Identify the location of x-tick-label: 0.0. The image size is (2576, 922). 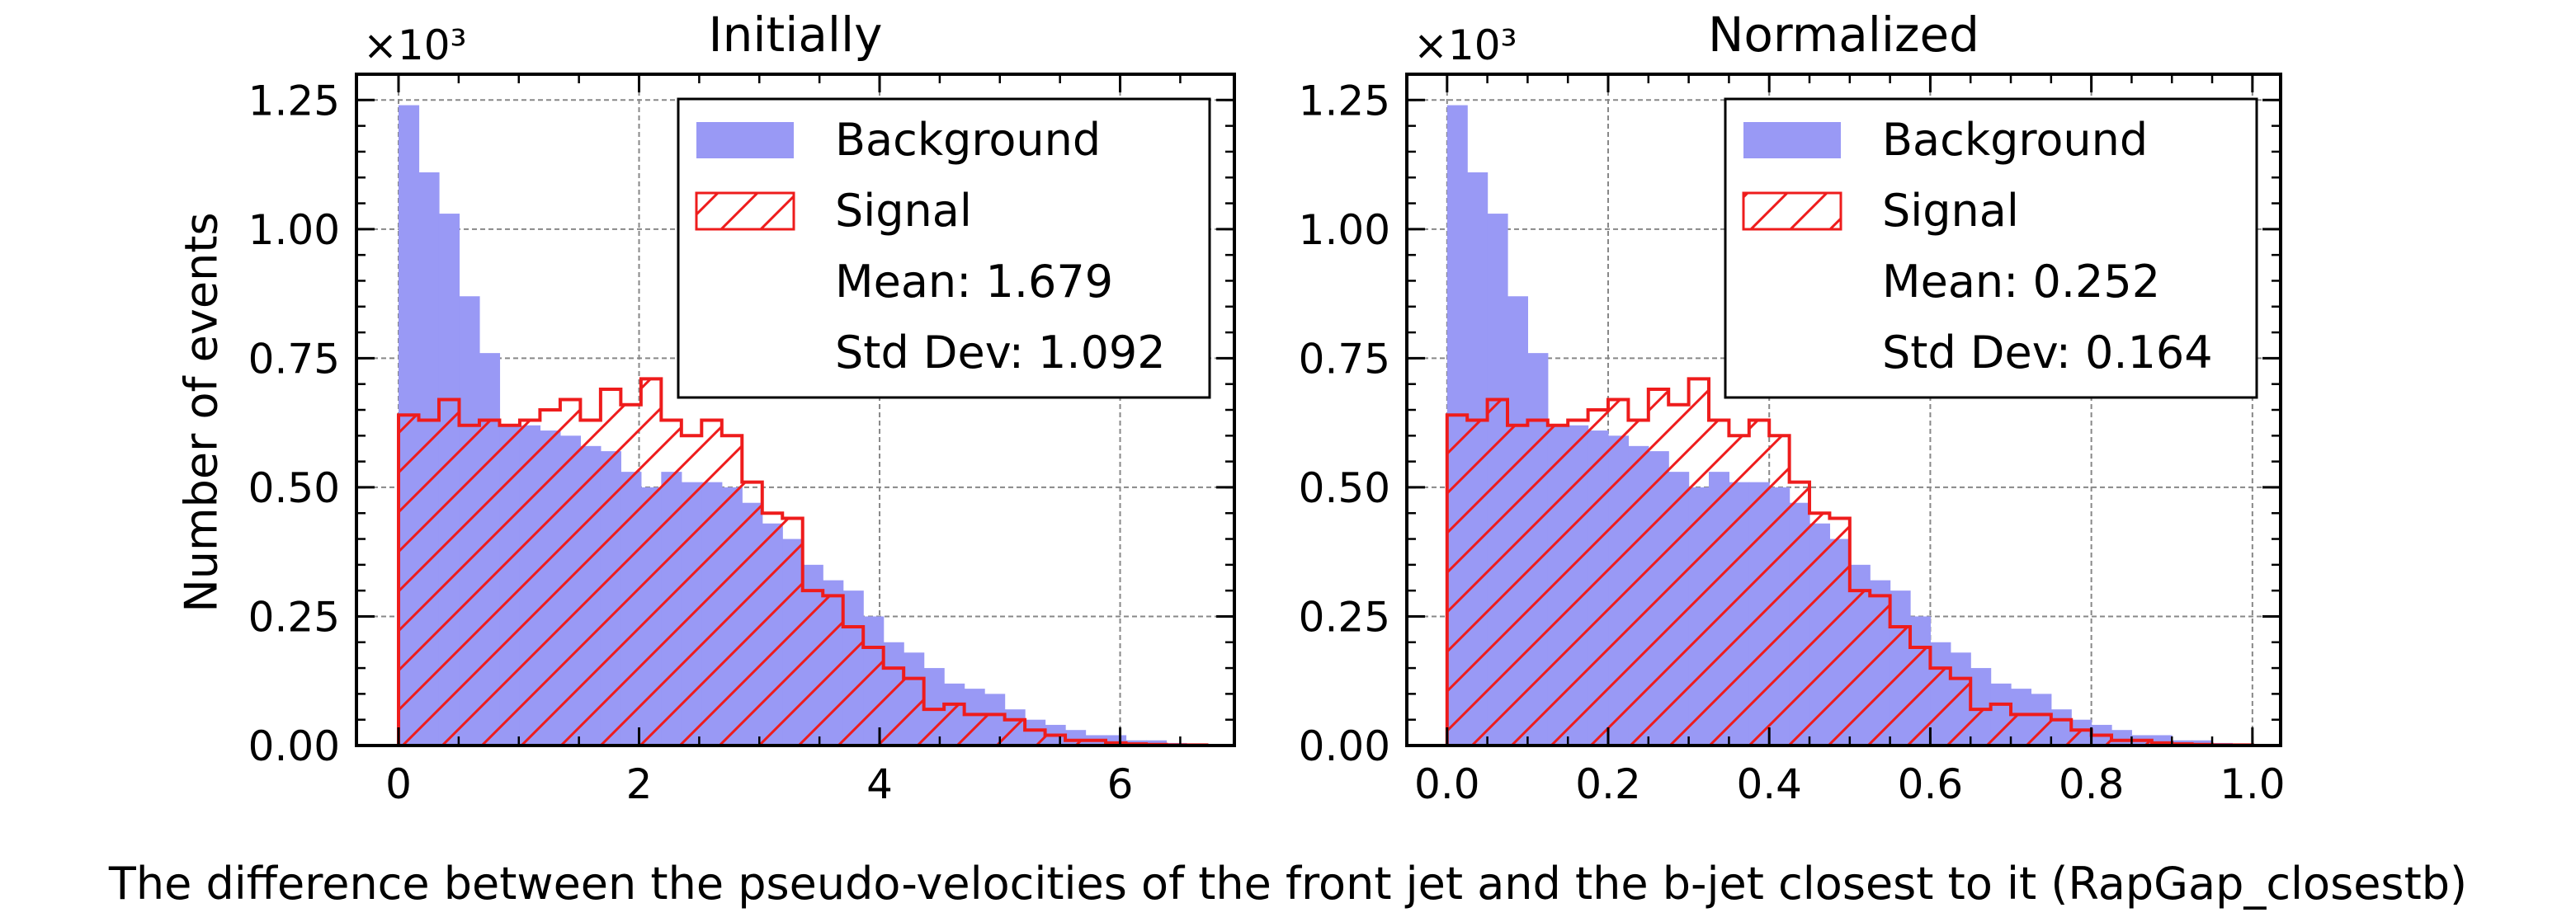
(1447, 784).